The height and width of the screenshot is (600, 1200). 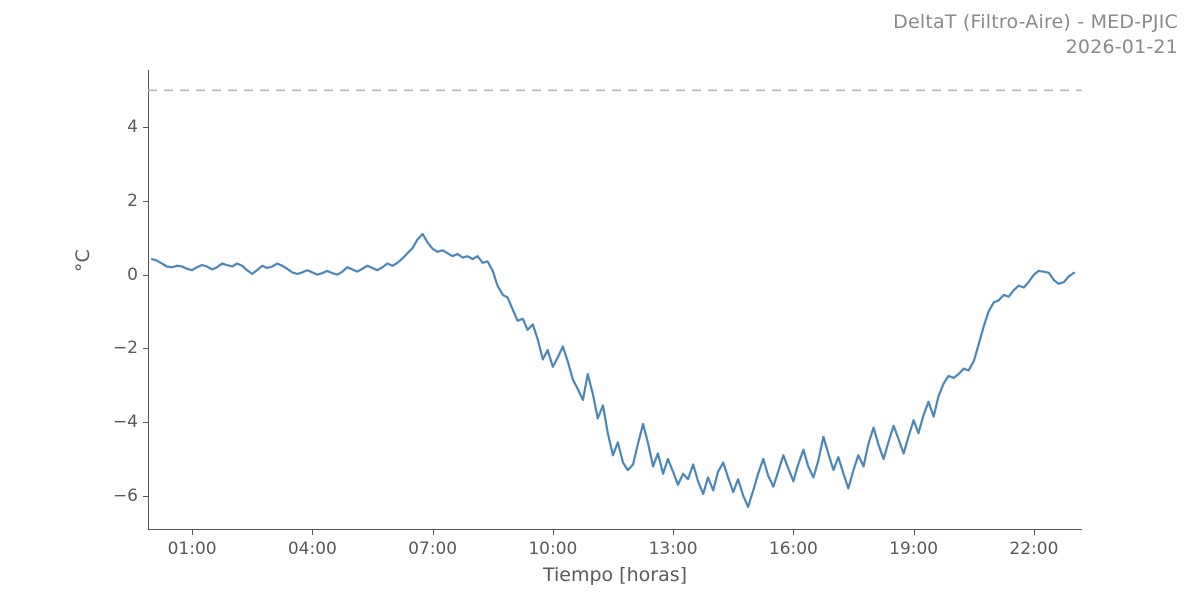 What do you see at coordinates (312, 549) in the screenshot?
I see `x-tick-label: 04:00` at bounding box center [312, 549].